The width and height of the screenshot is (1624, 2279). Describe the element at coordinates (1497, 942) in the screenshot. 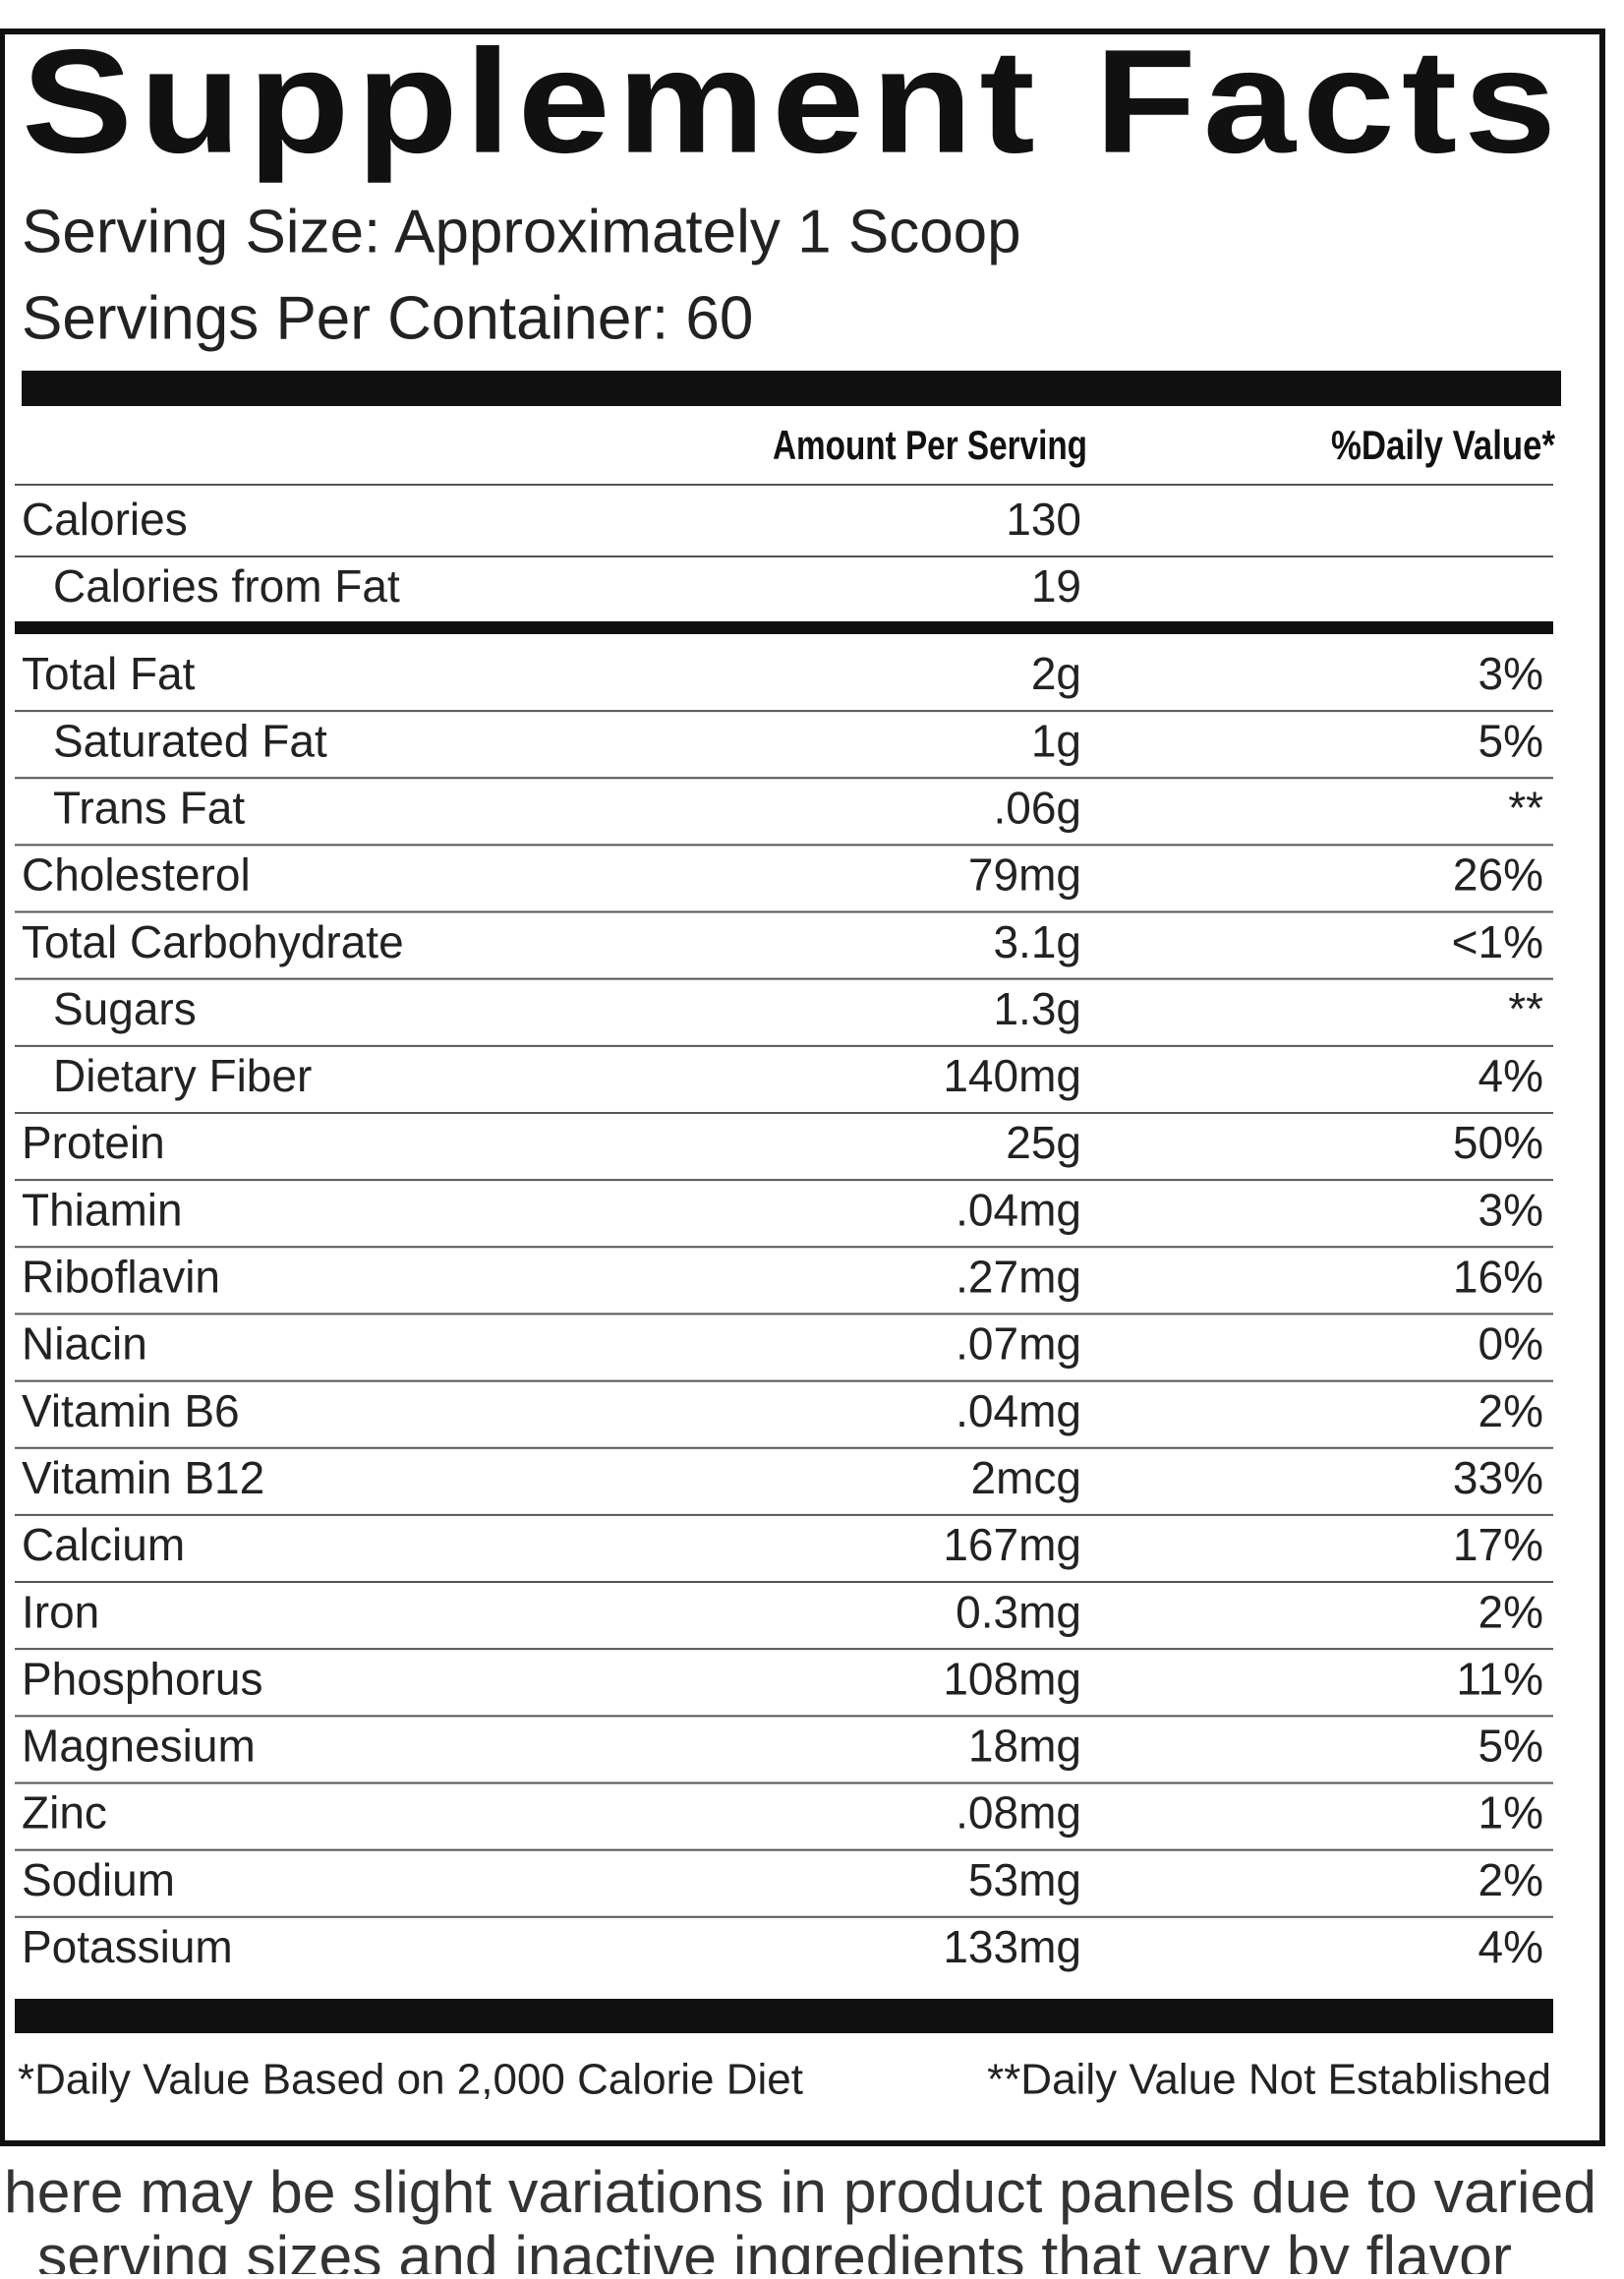

I see `daily-value: <1%` at that location.